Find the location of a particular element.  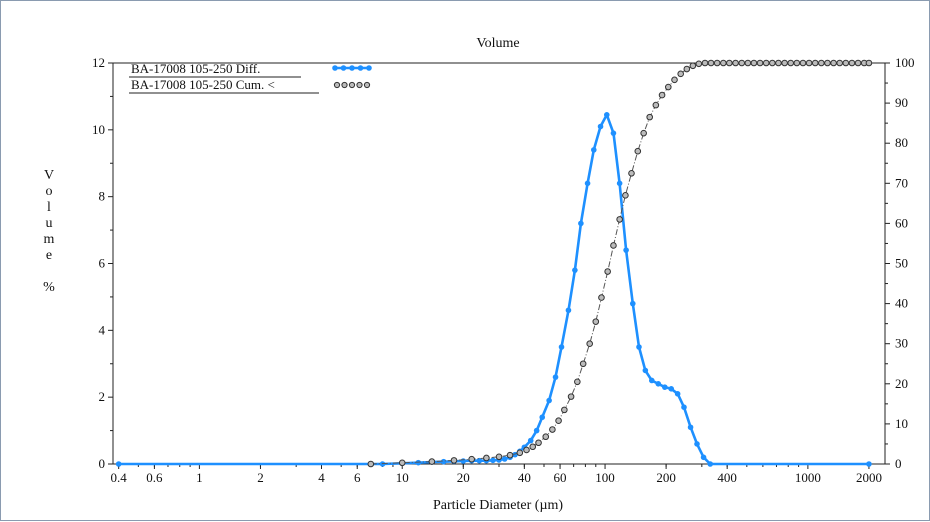

y-axis-label-char: l is located at coordinates (49, 207).